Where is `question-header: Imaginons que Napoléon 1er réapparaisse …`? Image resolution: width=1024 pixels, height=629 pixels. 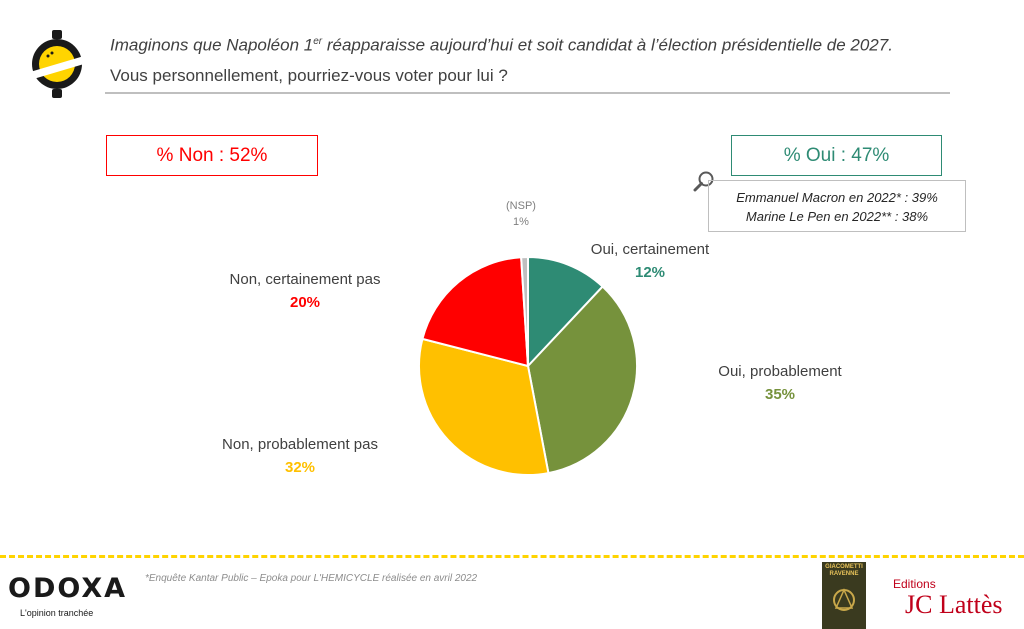 question-header: Imaginons que Napoléon 1er réapparaisse … is located at coordinates (530, 59).